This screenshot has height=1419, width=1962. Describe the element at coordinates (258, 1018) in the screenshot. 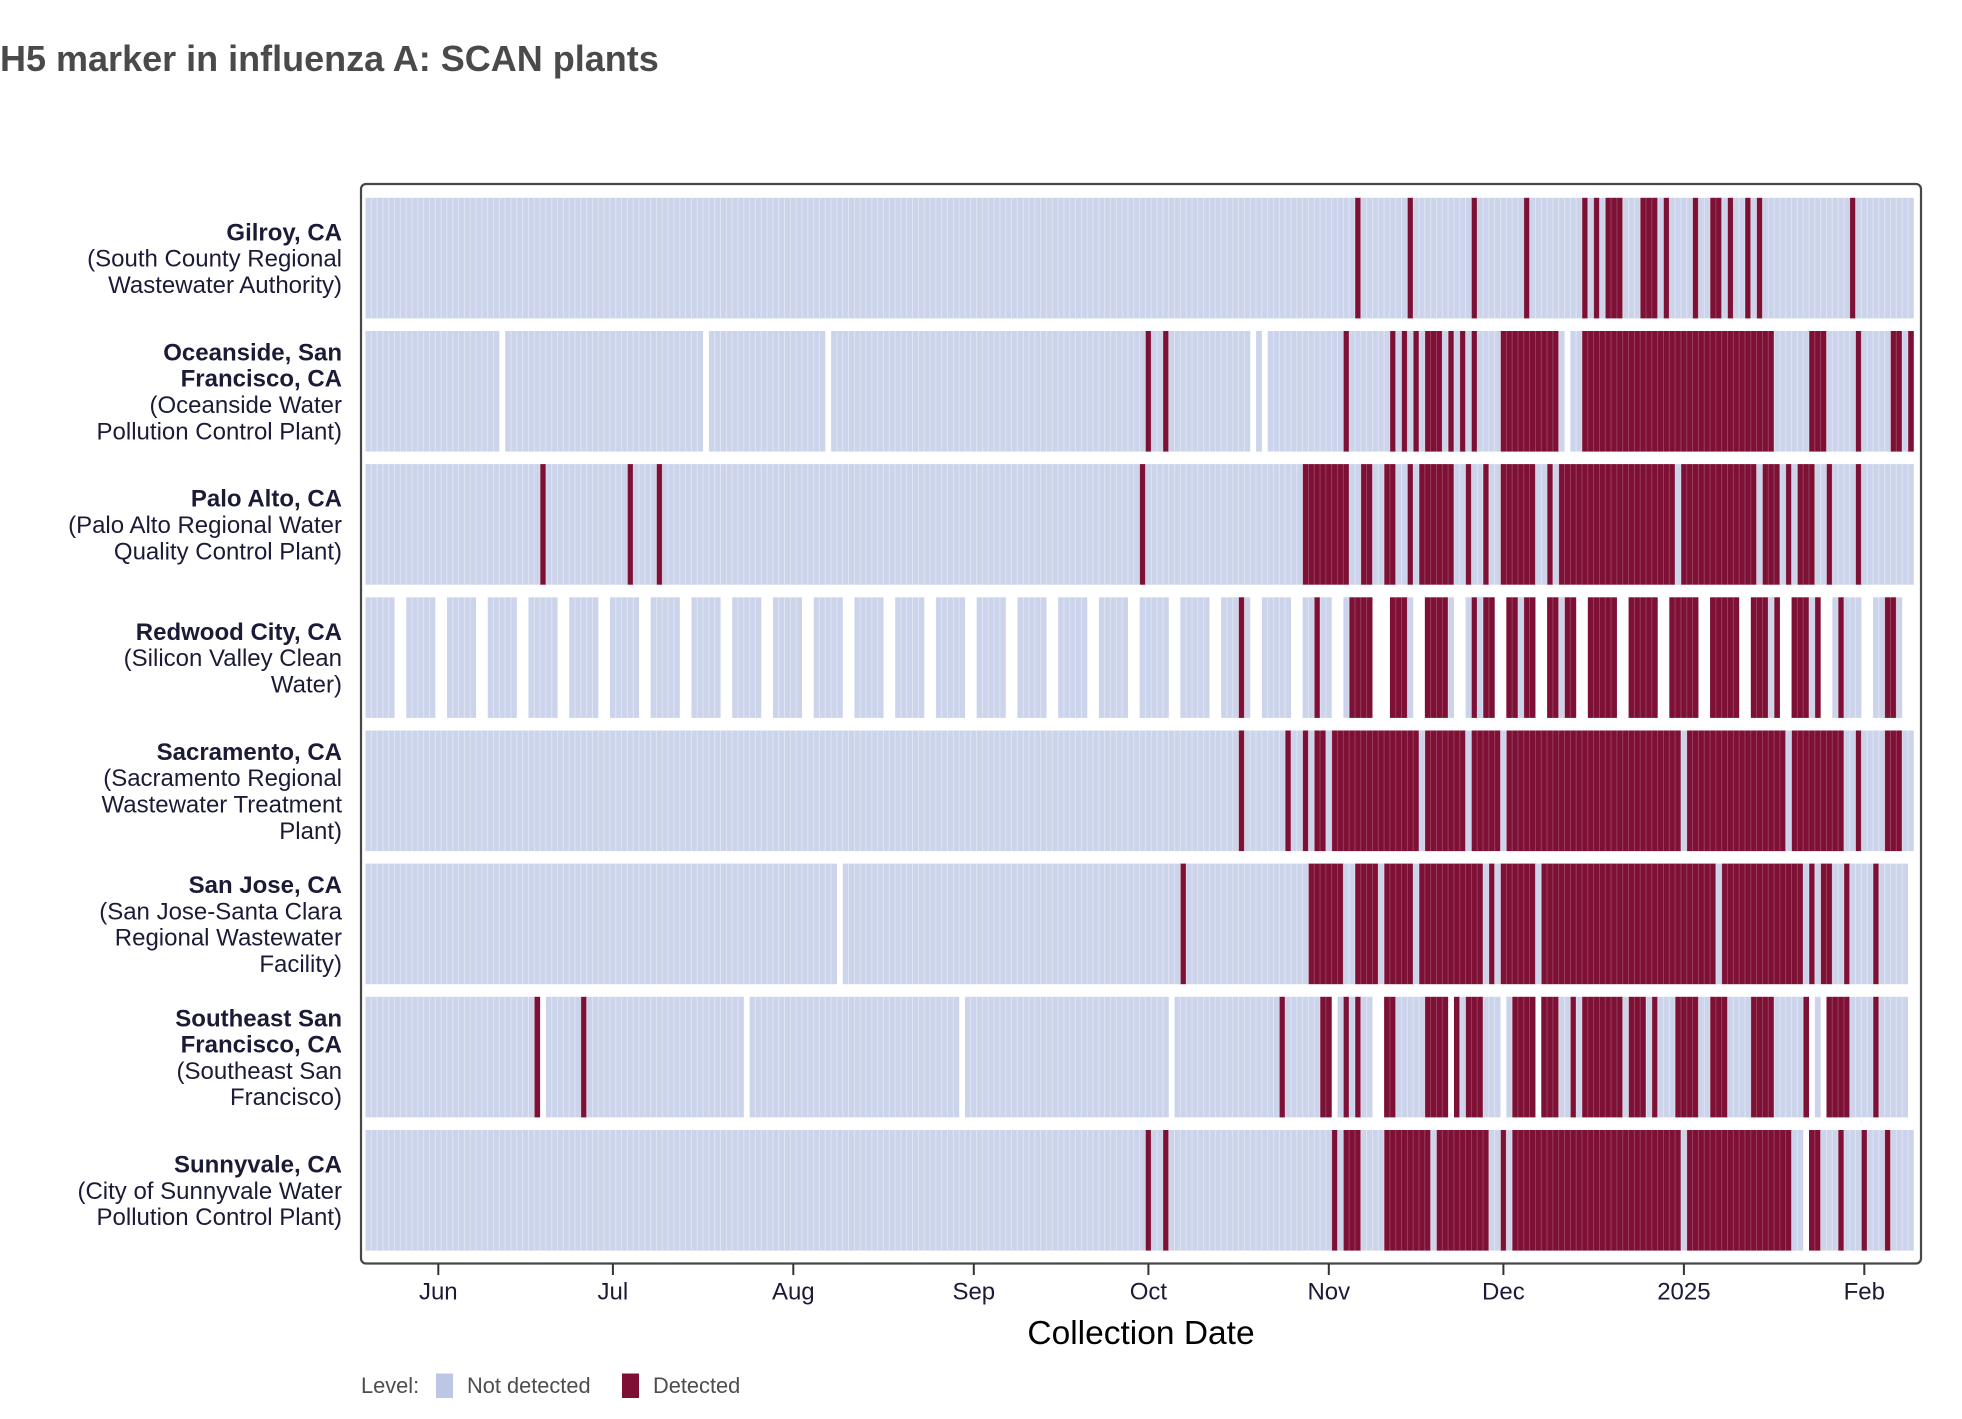

I see `svg-text: Southeast San` at that location.